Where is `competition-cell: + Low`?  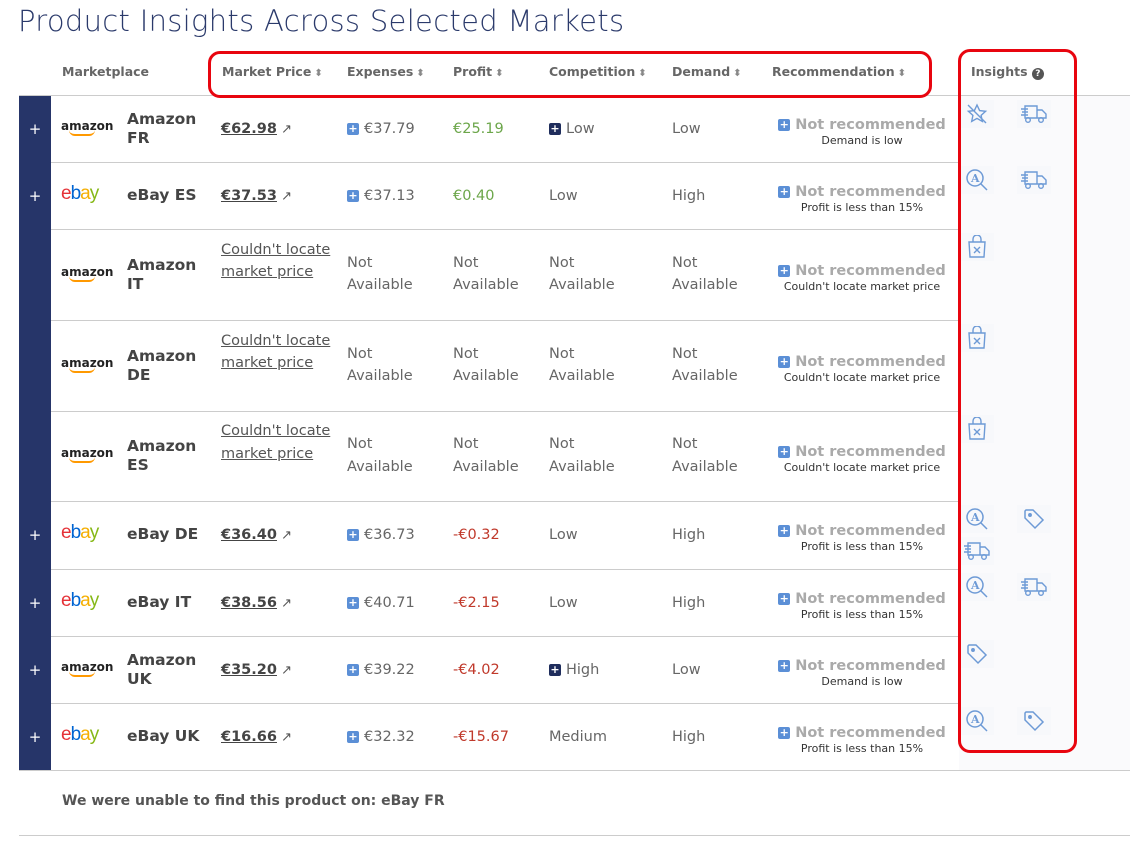 competition-cell: + Low is located at coordinates (572, 129).